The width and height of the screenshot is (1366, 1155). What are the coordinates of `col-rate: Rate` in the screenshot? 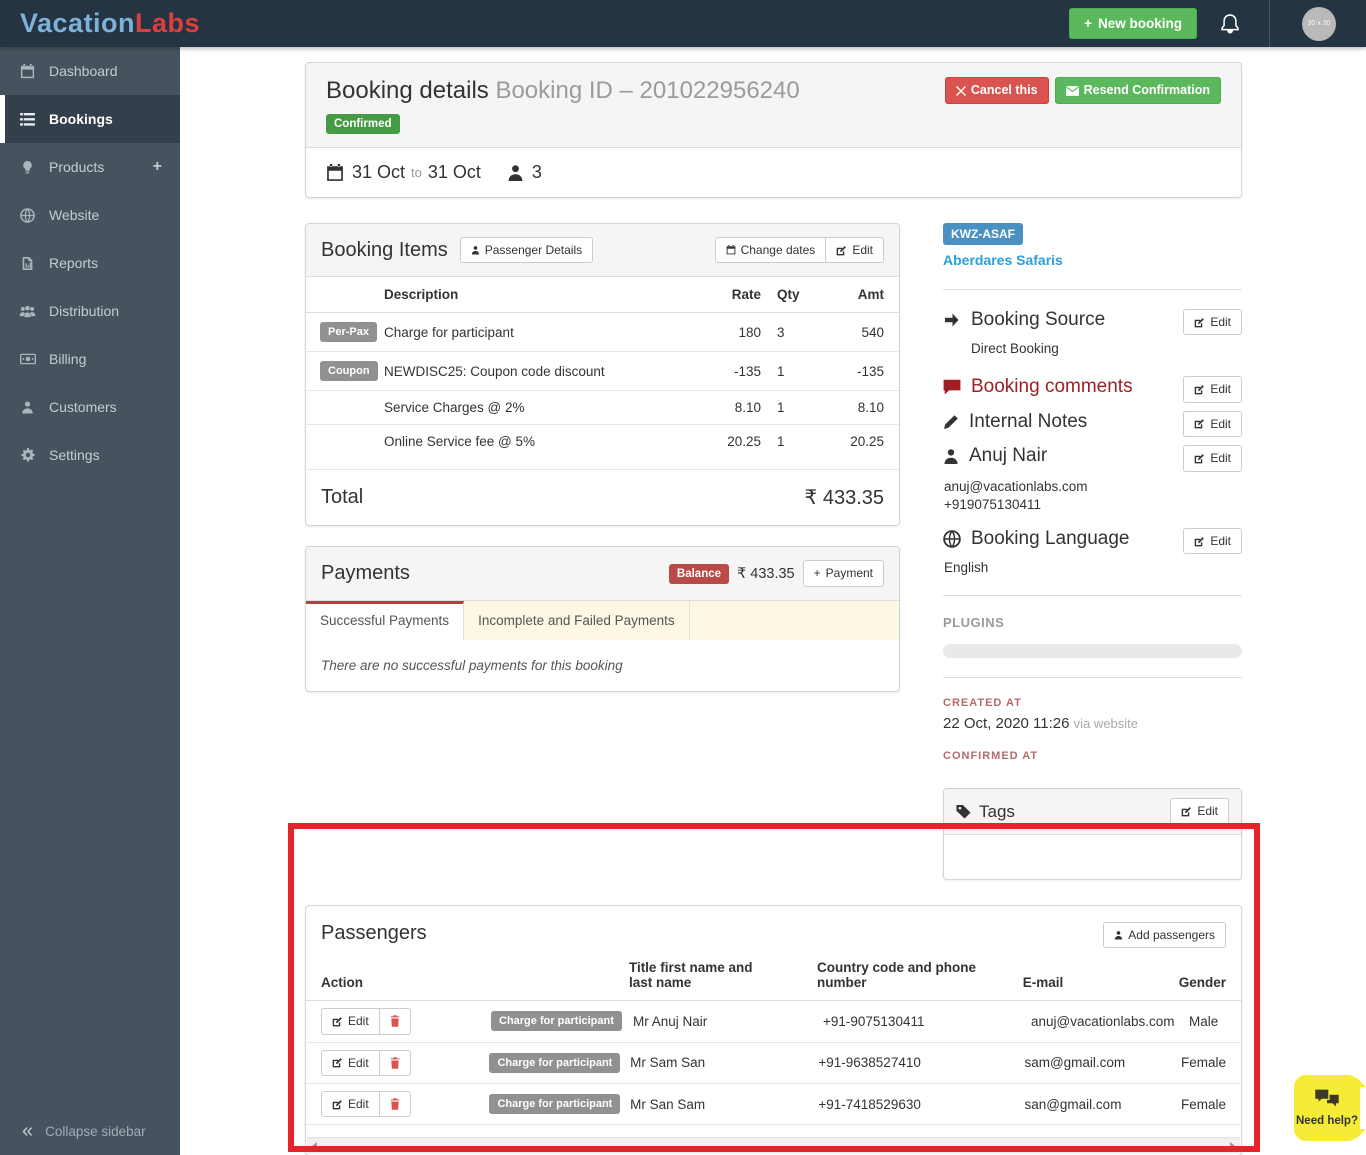 It's located at (746, 295).